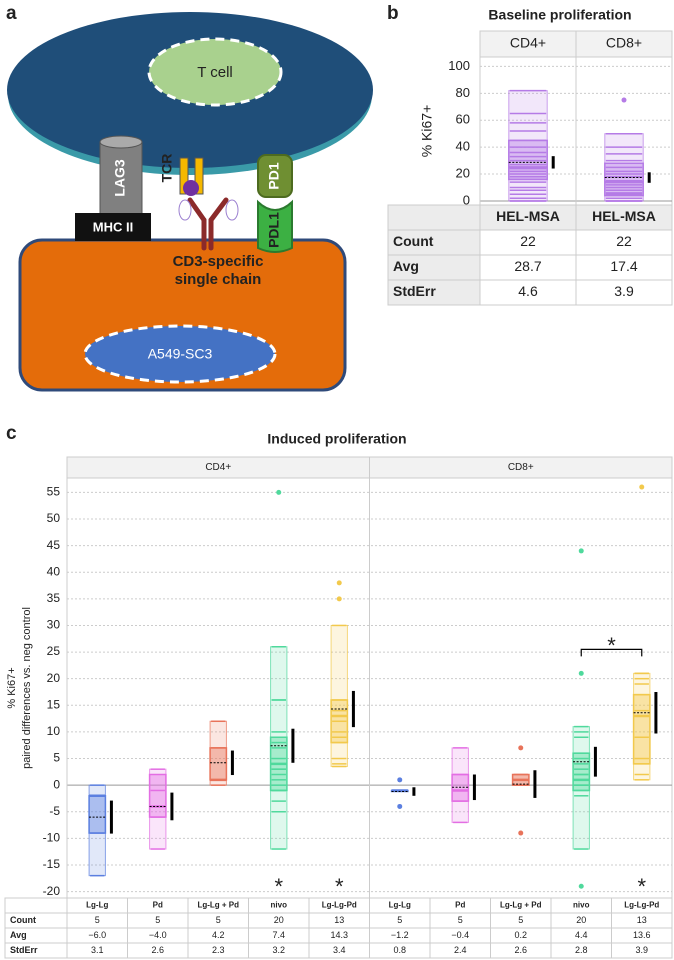  Describe the element at coordinates (336, 439) in the screenshot. I see `chart-title: Induced proliferation` at that location.